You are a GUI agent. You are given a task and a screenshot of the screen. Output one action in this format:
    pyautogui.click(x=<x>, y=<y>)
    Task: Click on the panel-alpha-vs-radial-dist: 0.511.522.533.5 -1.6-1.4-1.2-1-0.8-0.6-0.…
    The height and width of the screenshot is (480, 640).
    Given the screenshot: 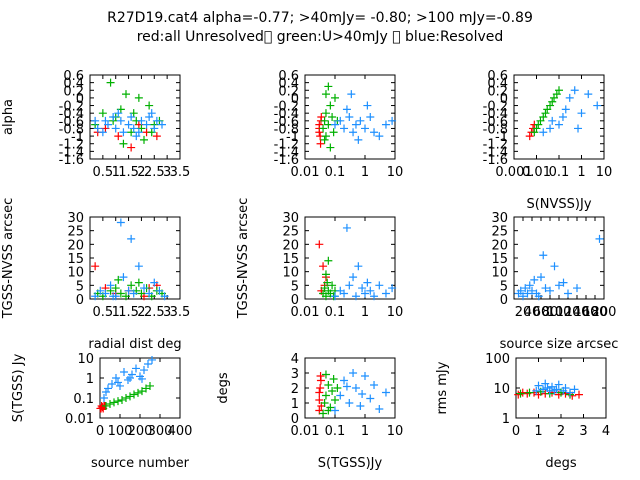 What is the action you would take?
    pyautogui.click(x=95, y=124)
    